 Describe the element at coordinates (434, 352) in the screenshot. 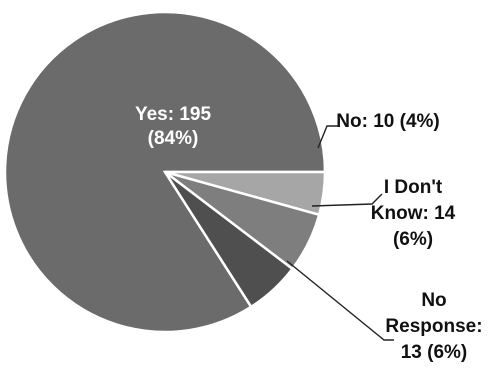

I see `data-label-line: 13 (6%)` at that location.